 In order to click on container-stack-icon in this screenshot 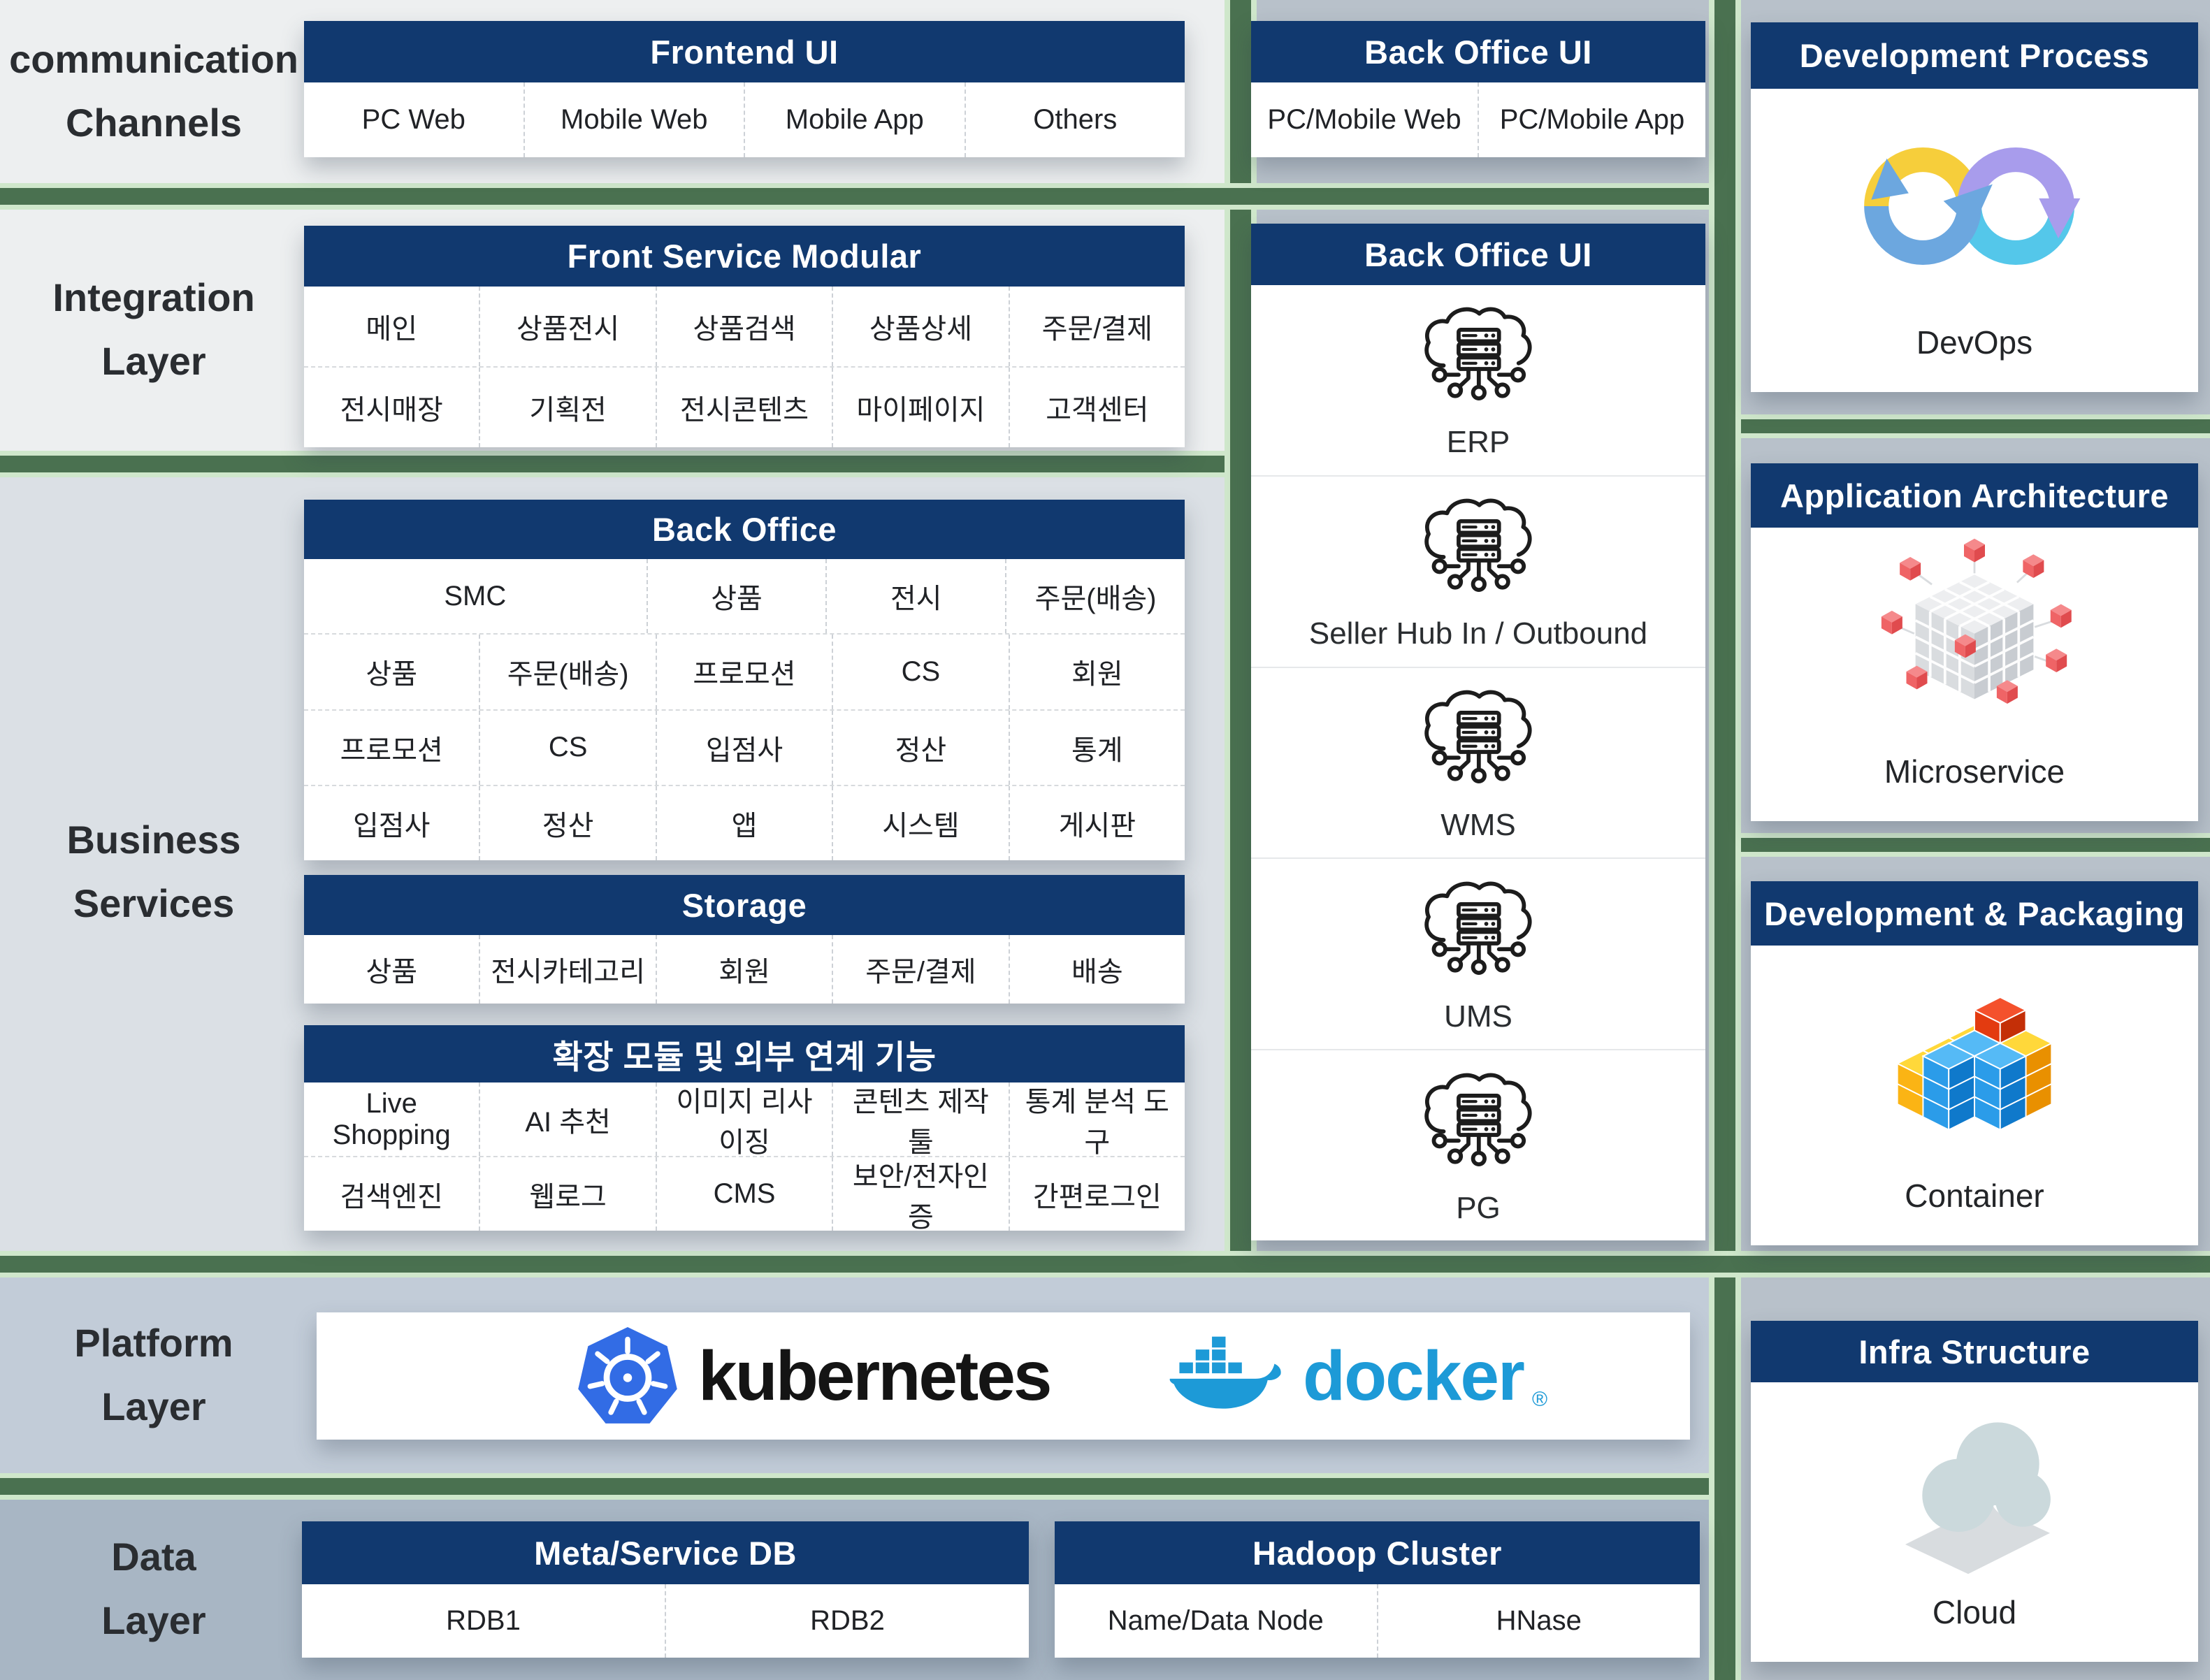, I will do `click(1975, 1063)`.